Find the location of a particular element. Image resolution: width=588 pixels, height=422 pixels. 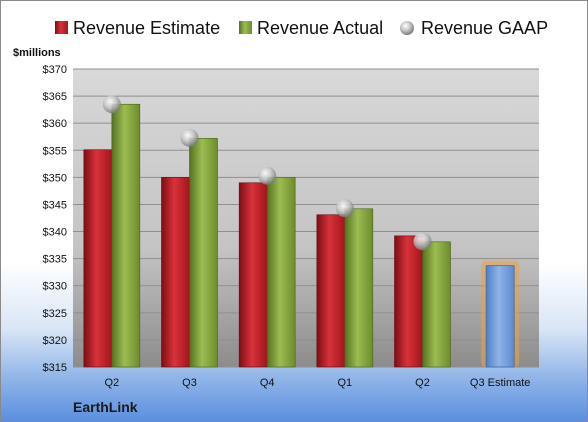

y-tick-label: $330 is located at coordinates (55, 287).